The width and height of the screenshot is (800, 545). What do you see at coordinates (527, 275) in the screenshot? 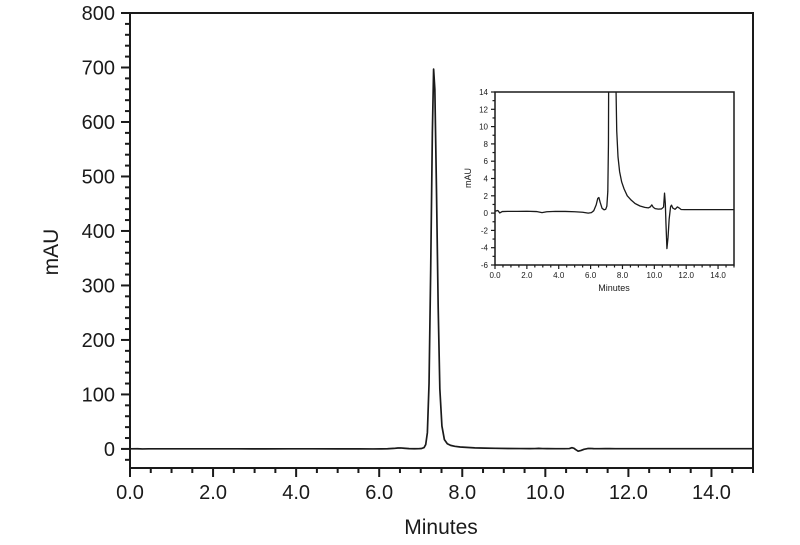
I see `inset-x-tick-label: 2.0` at bounding box center [527, 275].